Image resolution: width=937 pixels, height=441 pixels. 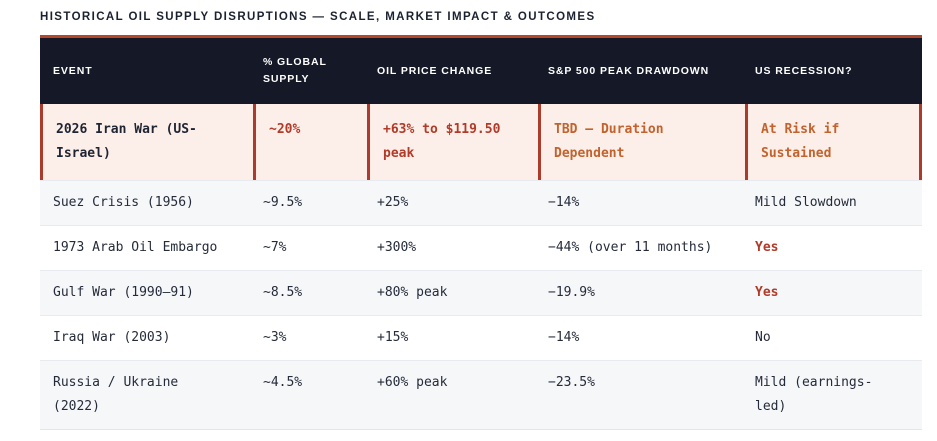 I want to click on cell-global-supply: ~3%, so click(x=275, y=337).